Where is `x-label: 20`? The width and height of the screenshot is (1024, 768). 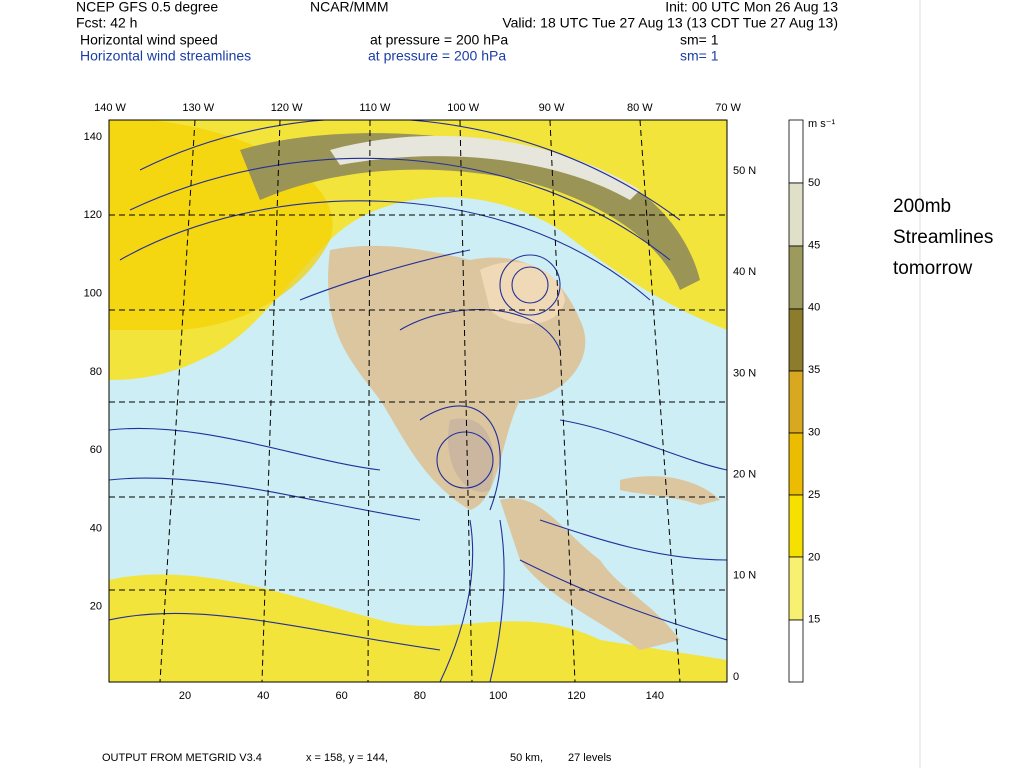 x-label: 20 is located at coordinates (185, 696).